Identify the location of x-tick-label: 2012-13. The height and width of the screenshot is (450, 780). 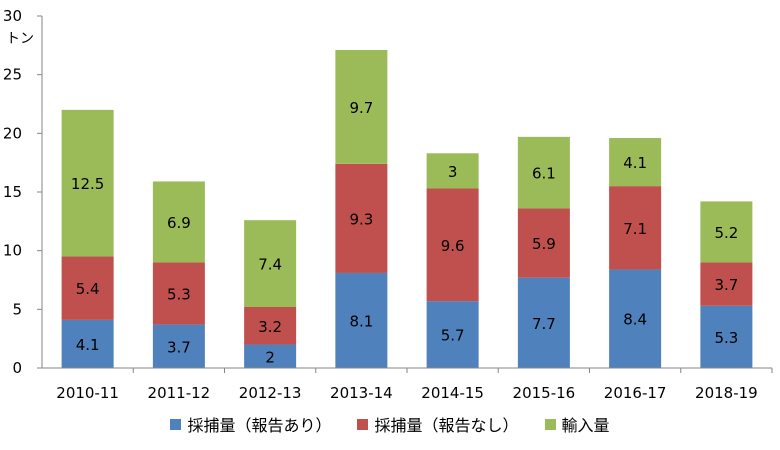
(270, 393).